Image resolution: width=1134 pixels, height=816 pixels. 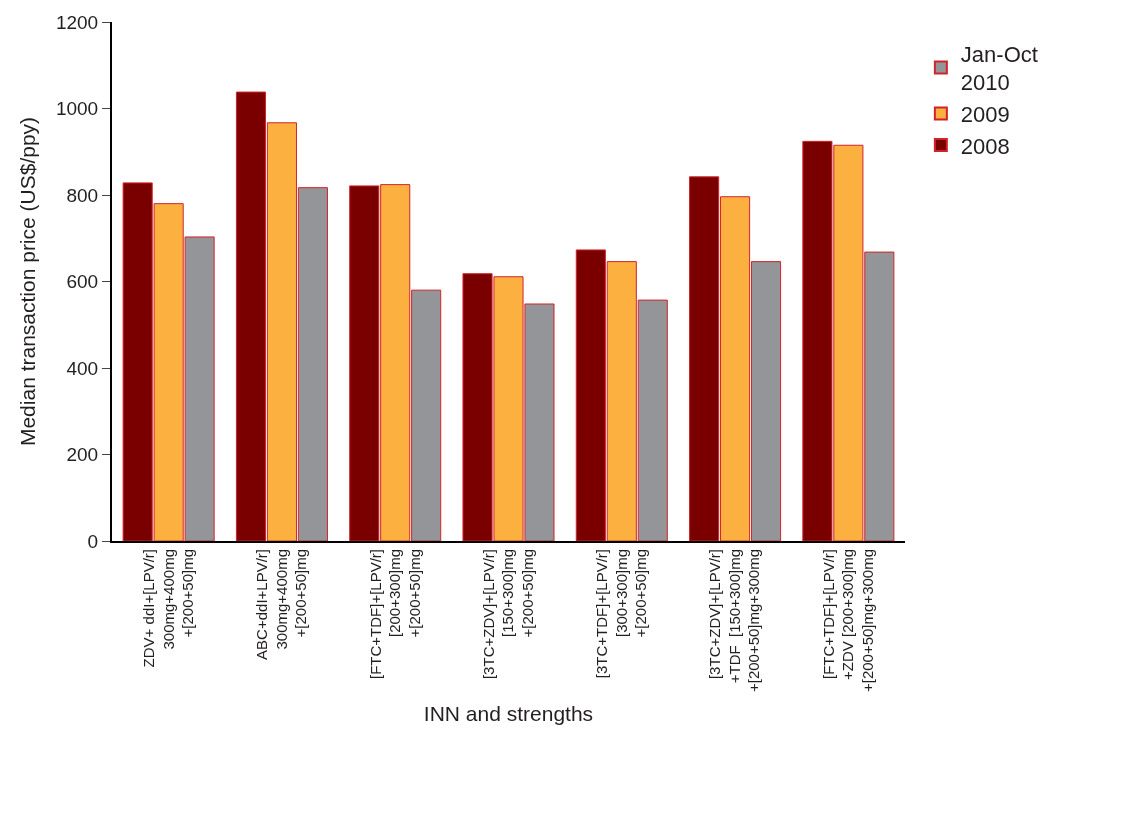 What do you see at coordinates (847, 621) in the screenshot?
I see `x-tick-label: [FTC+TDF]+[LPV/r] +ZDV [200+300]mg +[200+50]mg+300mg` at bounding box center [847, 621].